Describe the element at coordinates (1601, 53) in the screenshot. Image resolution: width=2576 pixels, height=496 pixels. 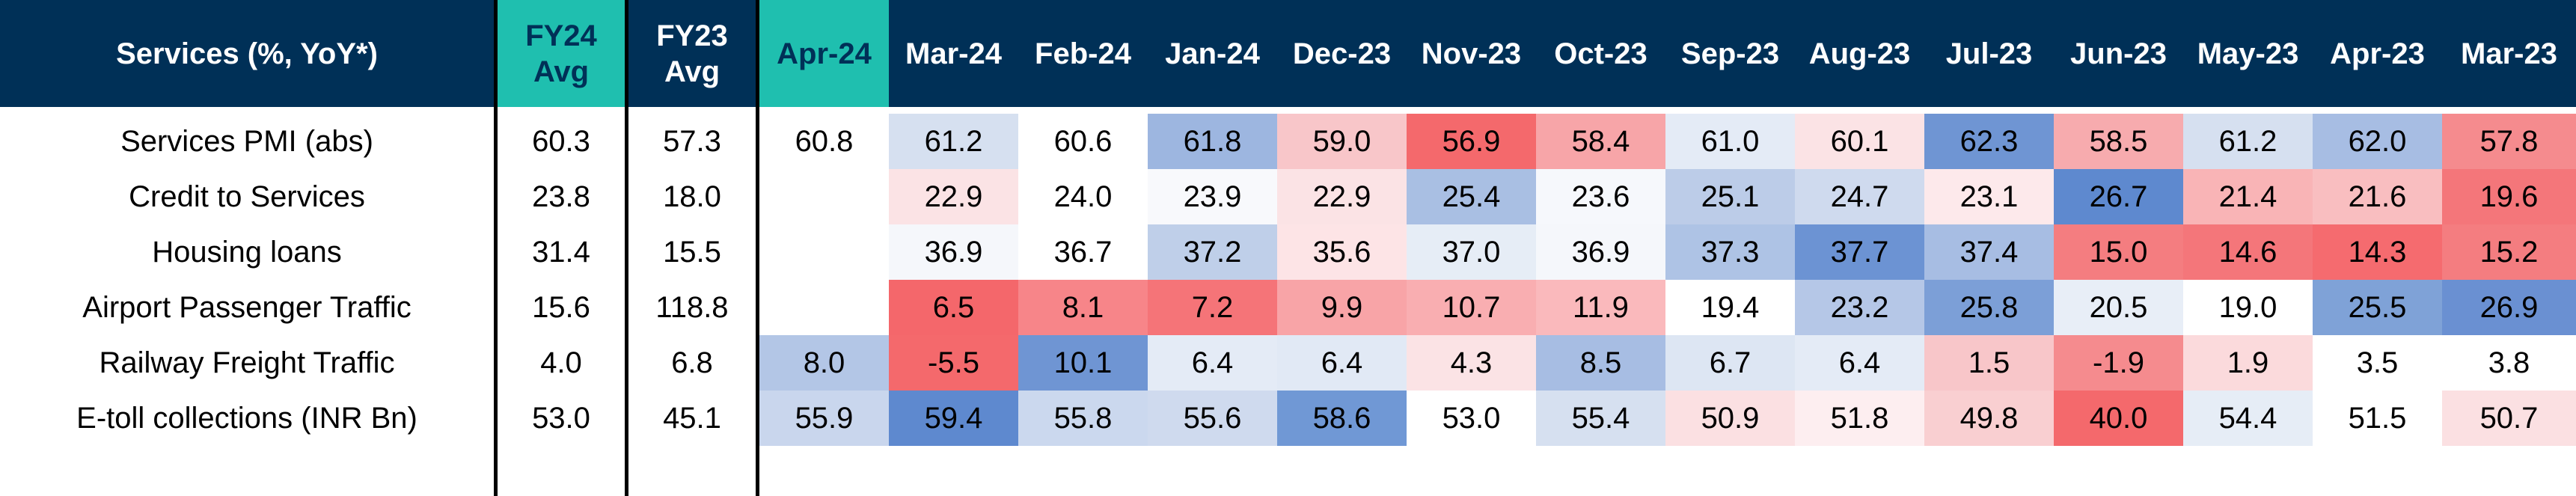
I see `month-header-oct-23: Oct-23` at that location.